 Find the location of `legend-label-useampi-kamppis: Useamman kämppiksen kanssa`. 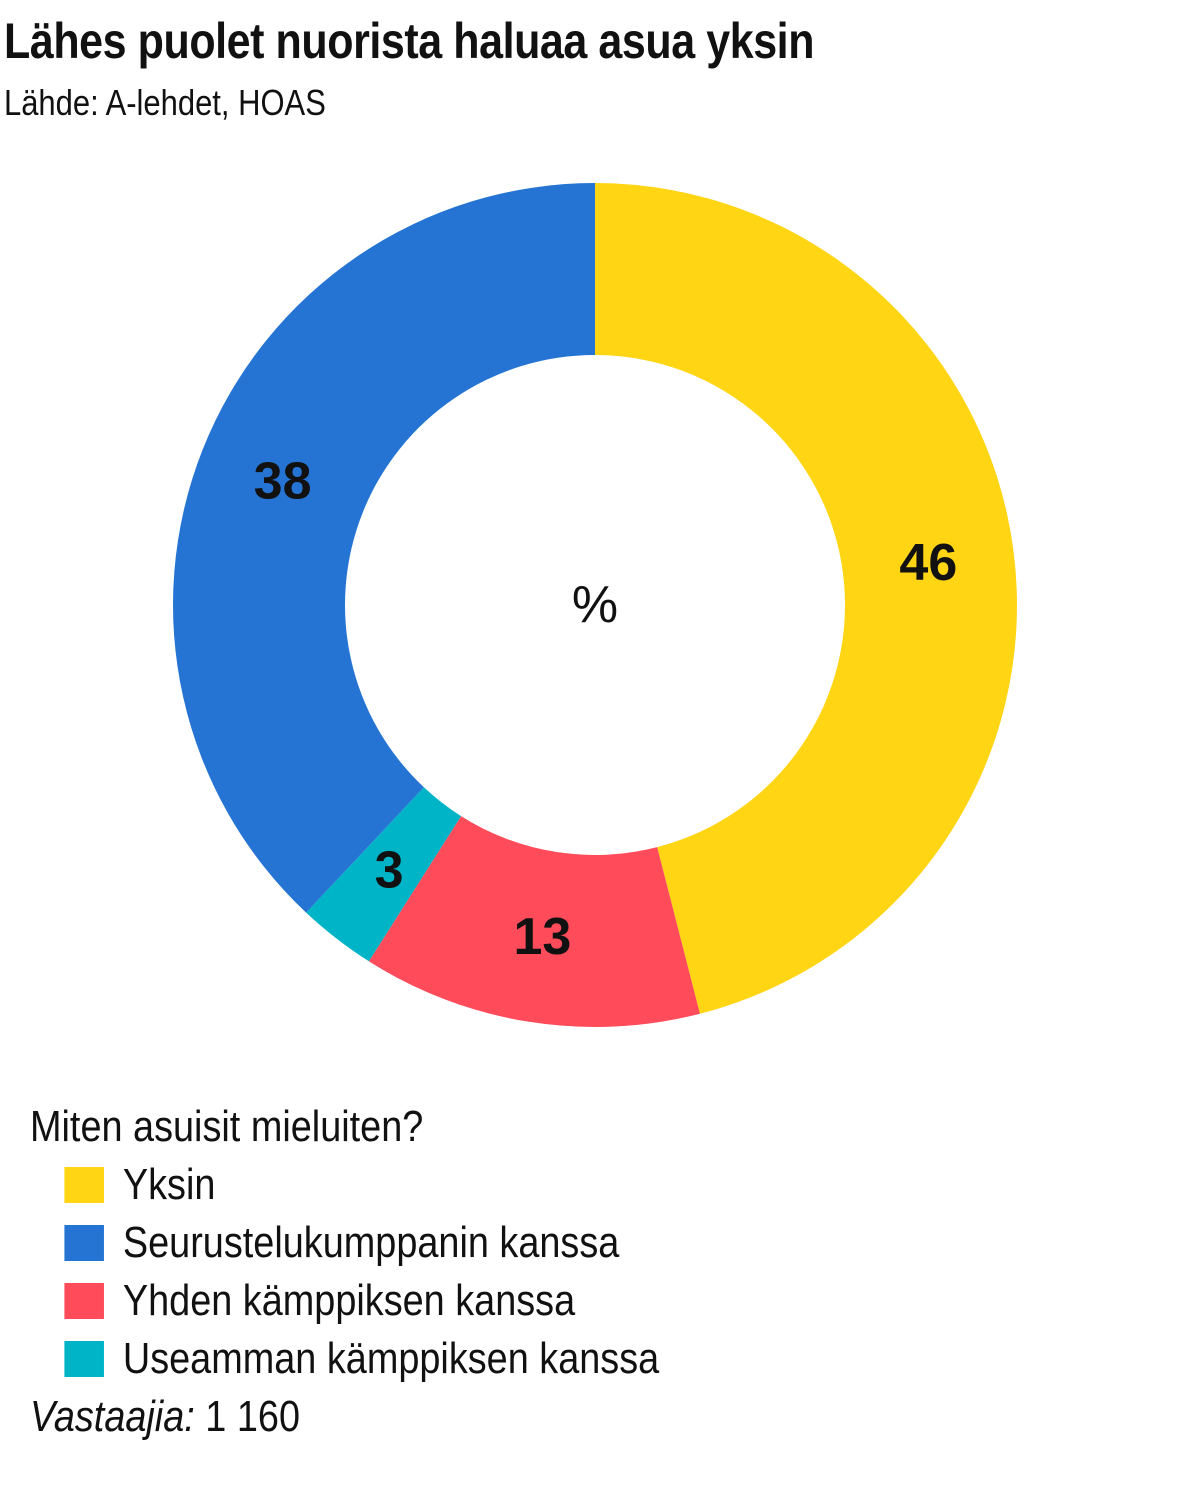

legend-label-useampi-kamppis: Useamman kämppiksen kanssa is located at coordinates (391, 1358).